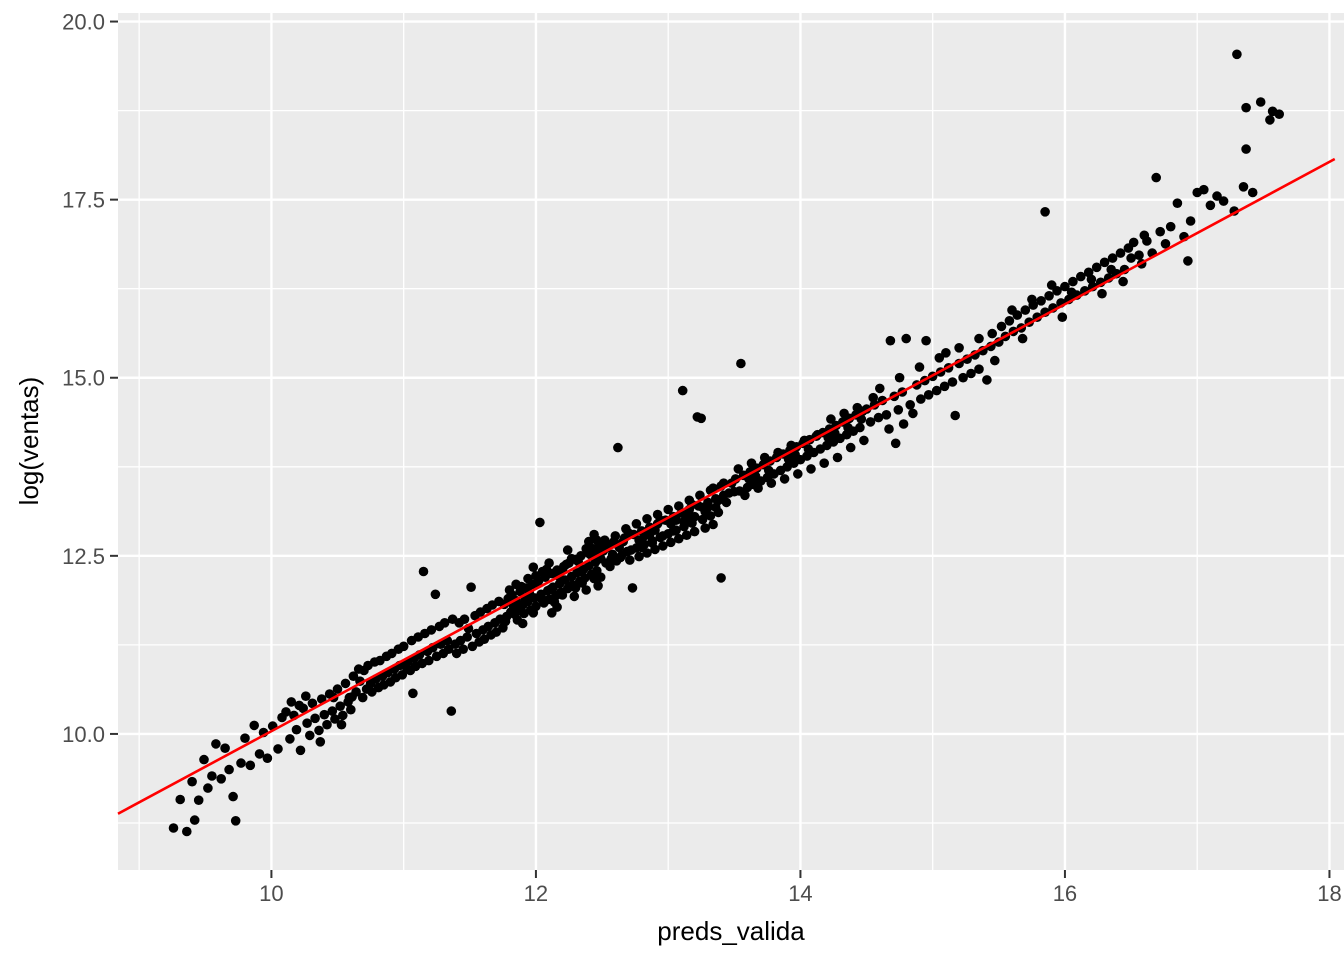 This screenshot has height=960, width=1344. I want to click on y-axis-title: log(ventas), so click(29, 441).